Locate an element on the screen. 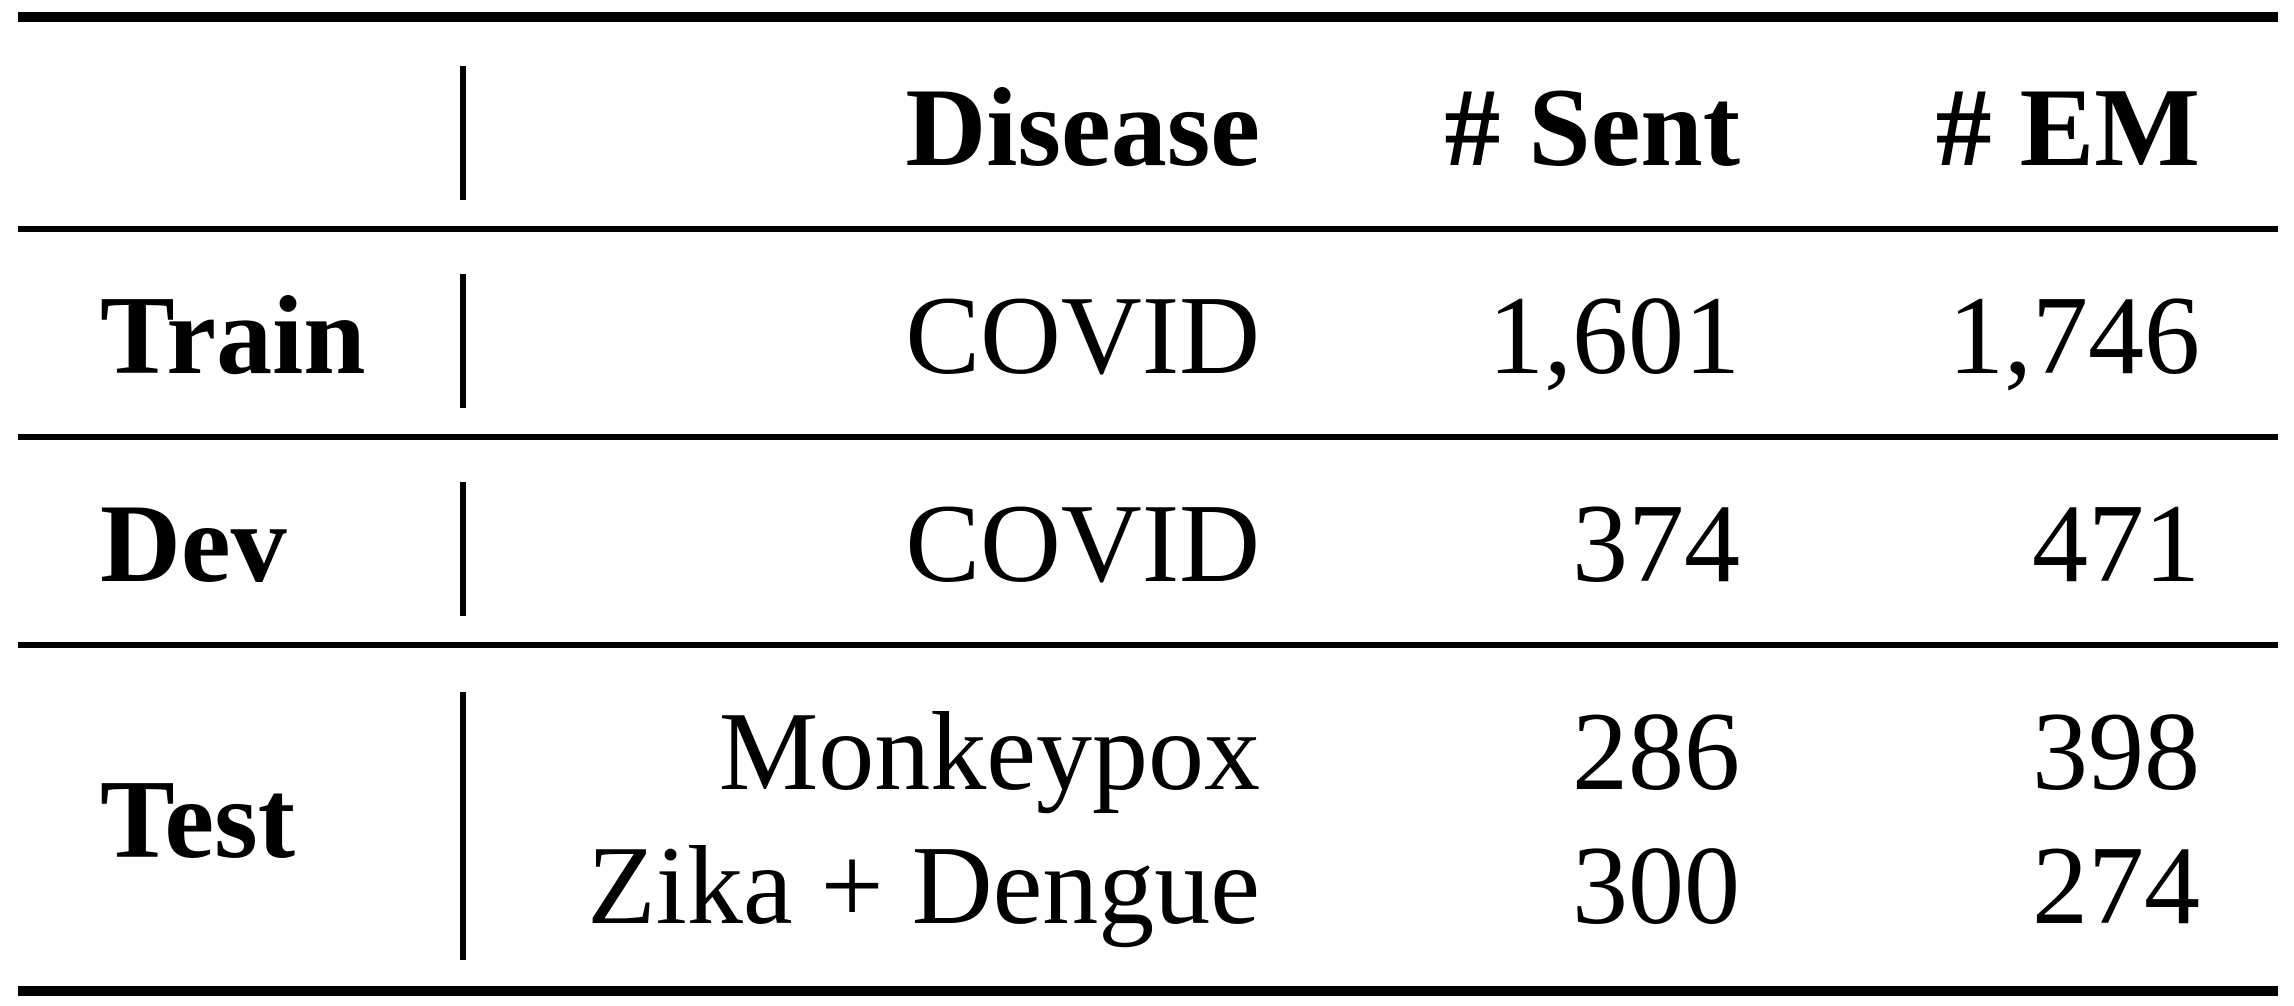  header-em: # EM is located at coordinates (2067, 128).